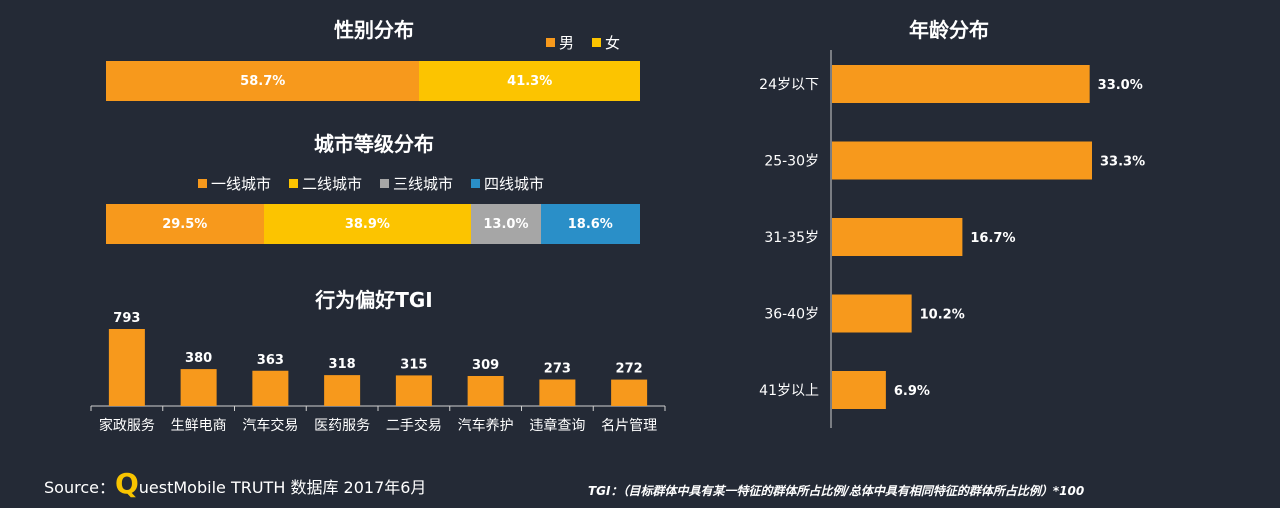 This screenshot has width=1280, height=508. Describe the element at coordinates (992, 238) in the screenshot. I see `age-value-label-3: 16.7%` at that location.